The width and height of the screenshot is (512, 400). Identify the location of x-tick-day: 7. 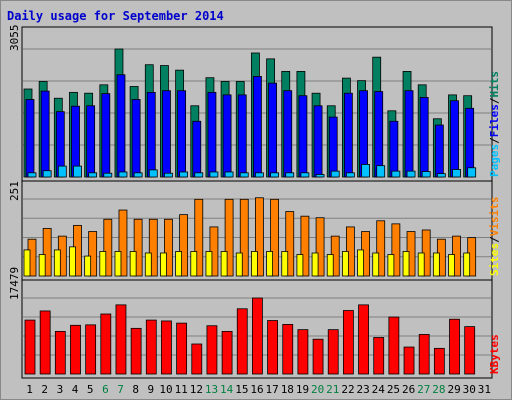
(120, 389).